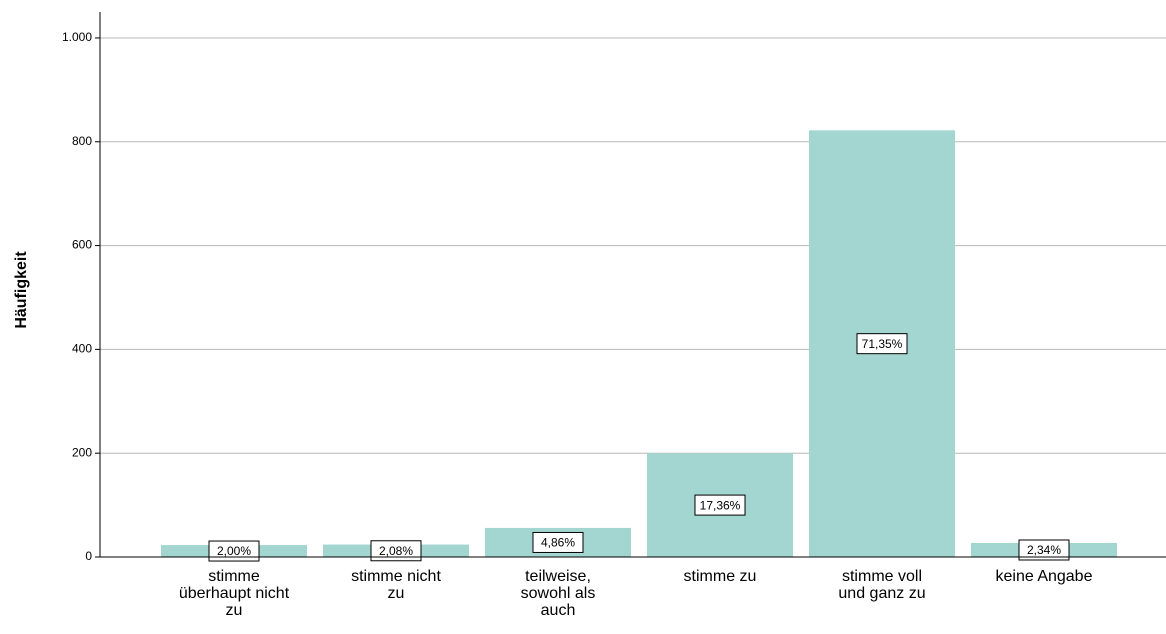 This screenshot has height=634, width=1166. Describe the element at coordinates (88, 556) in the screenshot. I see `y-tick-label: 0` at that location.